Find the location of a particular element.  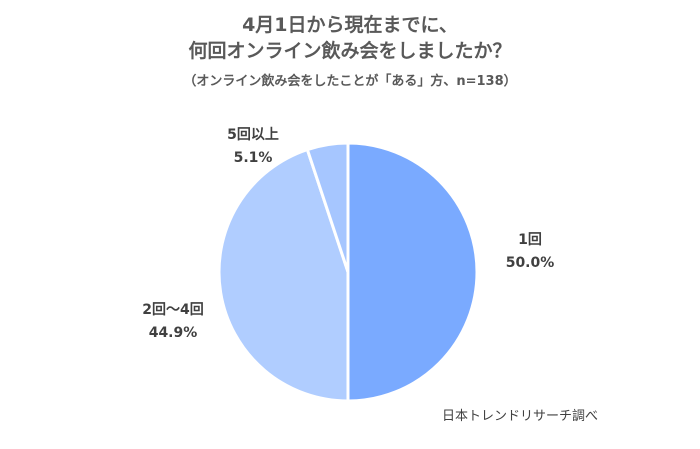

slice-label-1-kai: 1回 50.0% is located at coordinates (530, 252).